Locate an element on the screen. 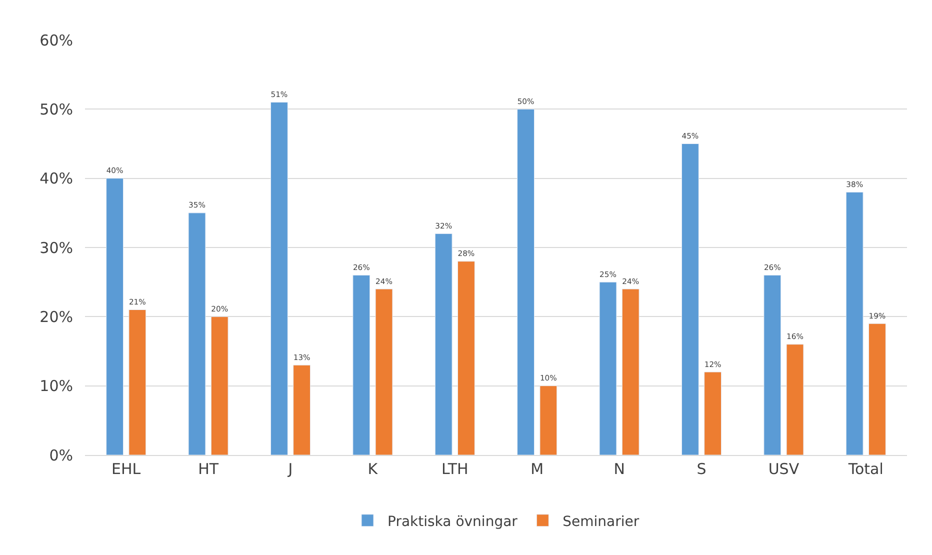 The height and width of the screenshot is (555, 932). x-tick-label: HT is located at coordinates (209, 469).